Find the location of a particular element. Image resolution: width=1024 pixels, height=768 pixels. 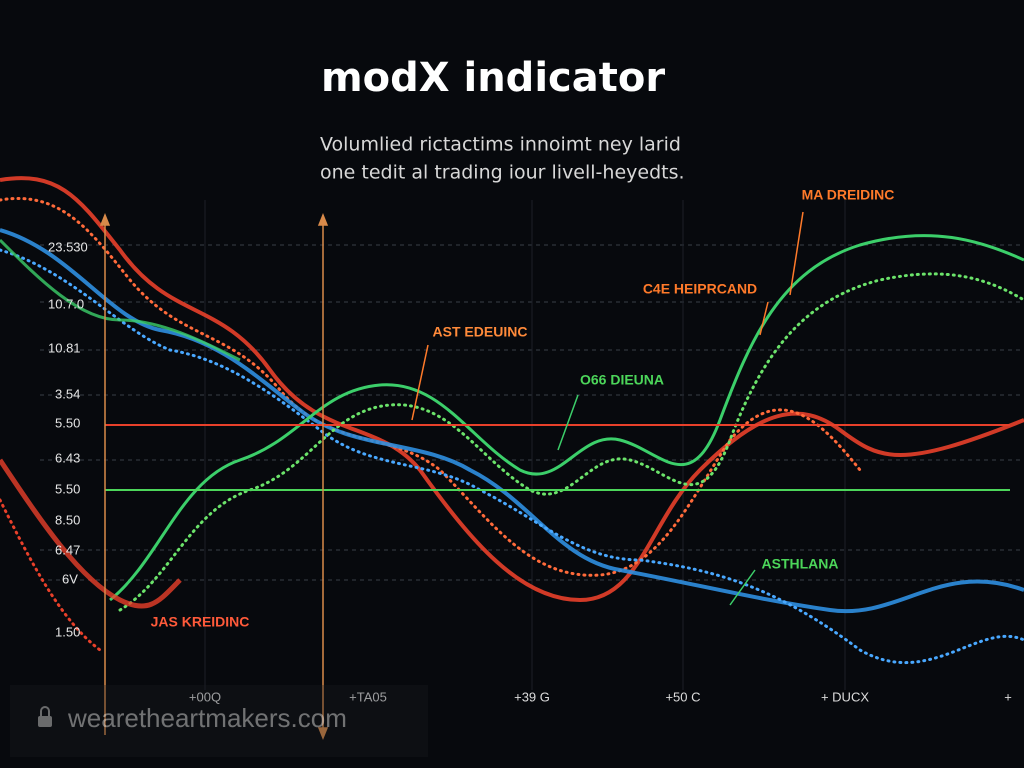

y-label: 6.43 is located at coordinates (67, 457).